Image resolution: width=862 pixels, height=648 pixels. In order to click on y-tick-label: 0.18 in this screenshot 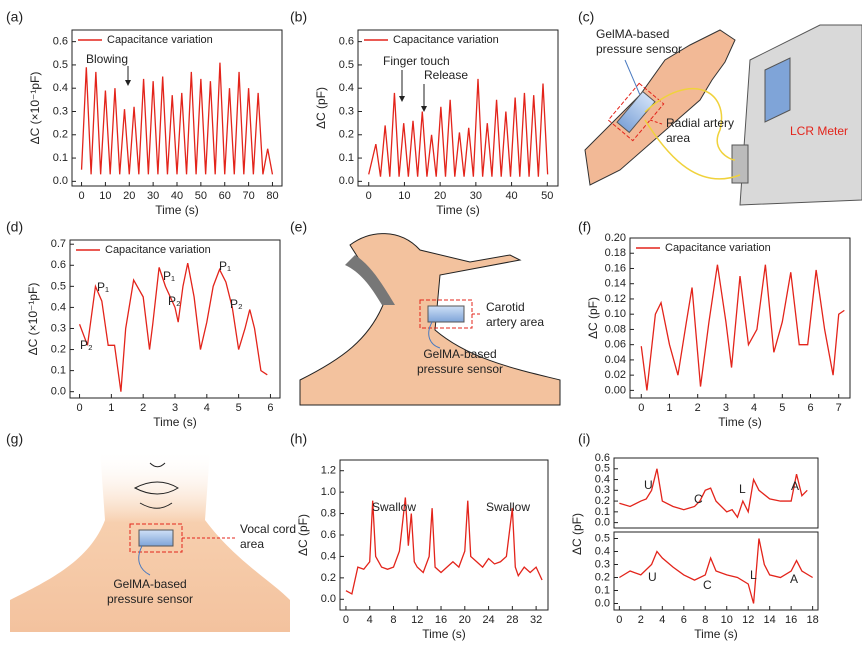, I will do `click(615, 253)`.